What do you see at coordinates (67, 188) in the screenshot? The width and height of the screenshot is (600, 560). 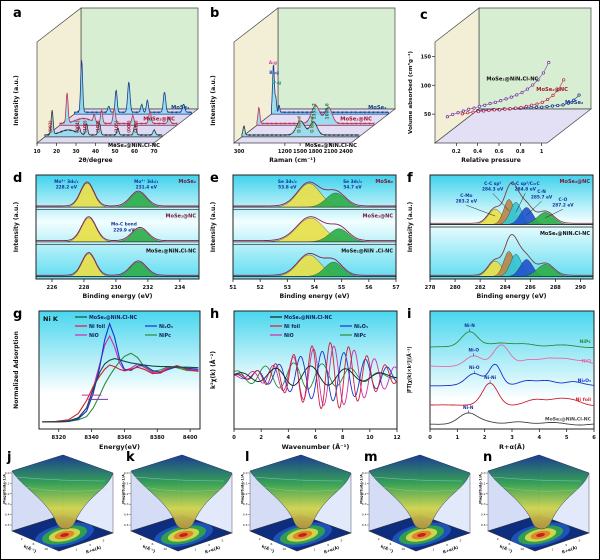 I see `svg-text: 228.2 eV` at bounding box center [67, 188].